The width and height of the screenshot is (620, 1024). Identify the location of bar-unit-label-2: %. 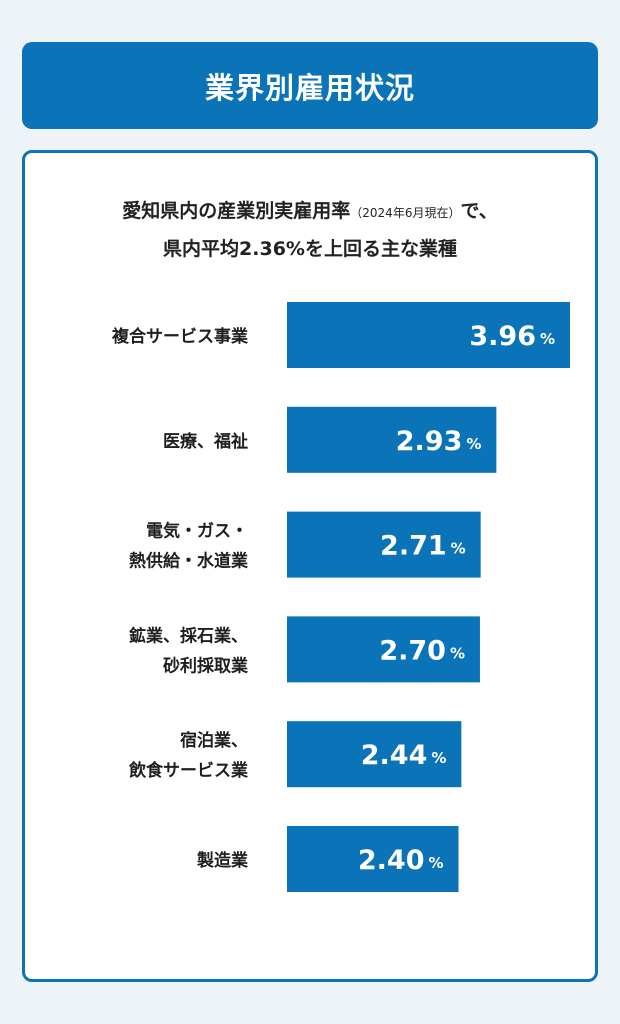
(458, 549).